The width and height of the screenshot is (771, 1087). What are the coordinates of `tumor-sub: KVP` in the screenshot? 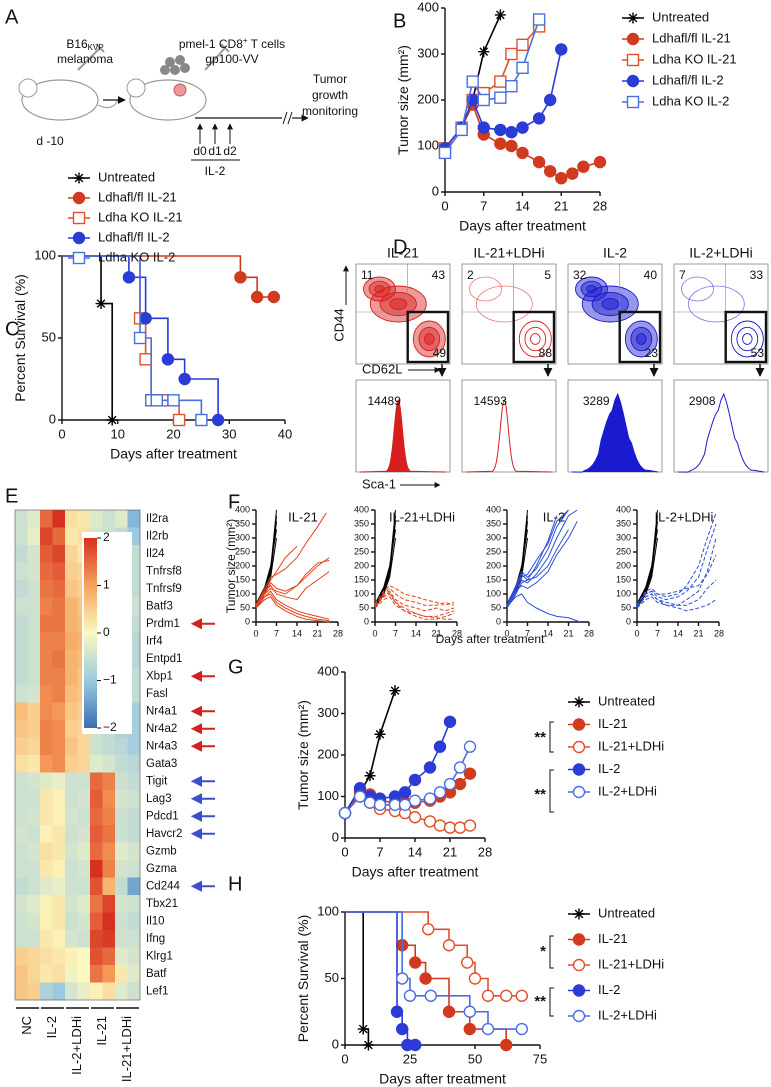 It's located at (96, 47).